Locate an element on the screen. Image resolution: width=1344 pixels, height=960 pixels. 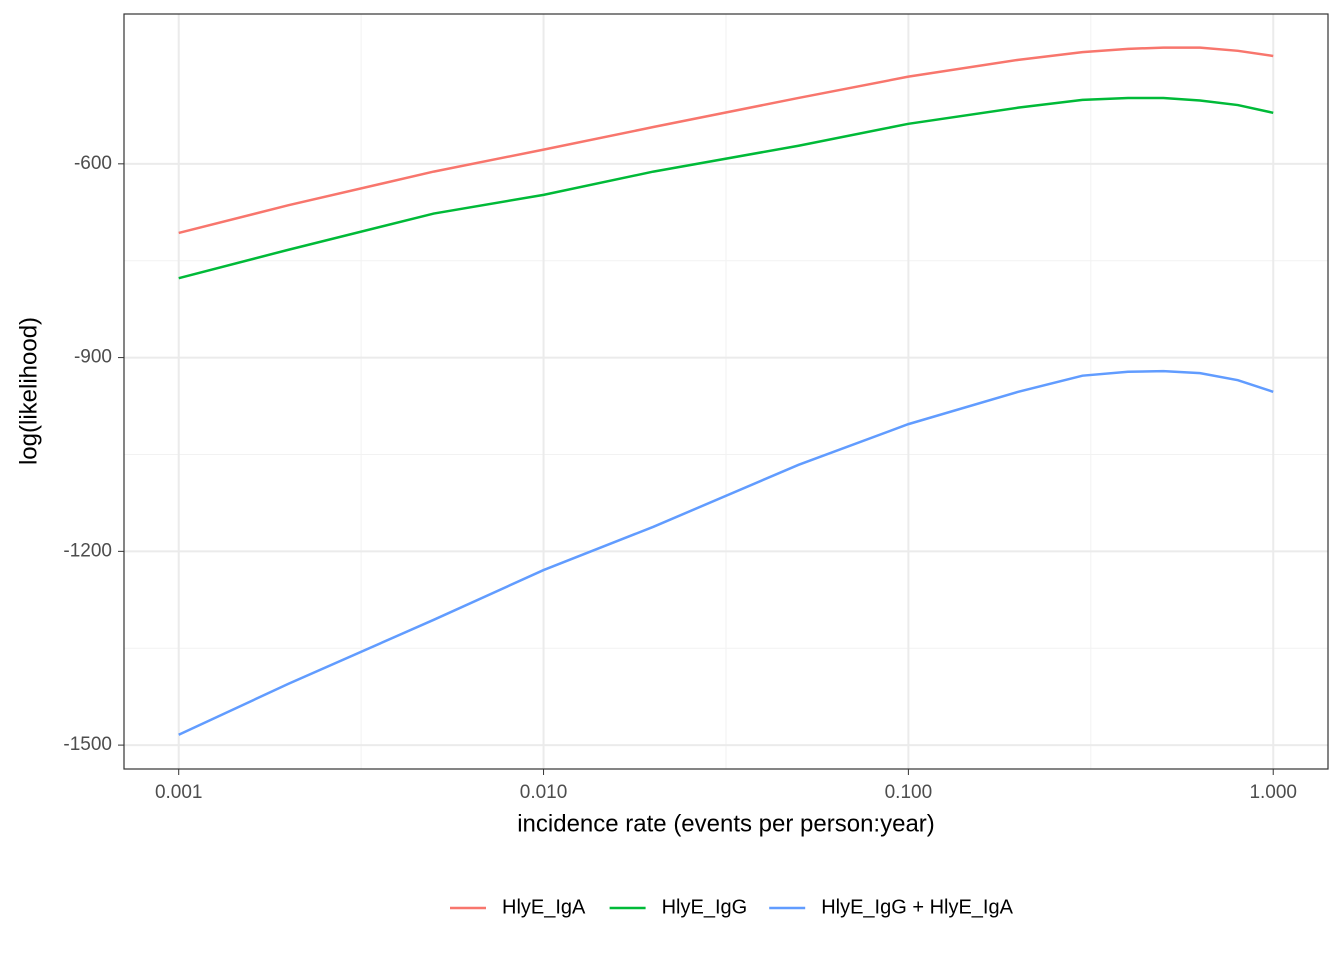
y-tick-label: -1200 is located at coordinates (87, 550).